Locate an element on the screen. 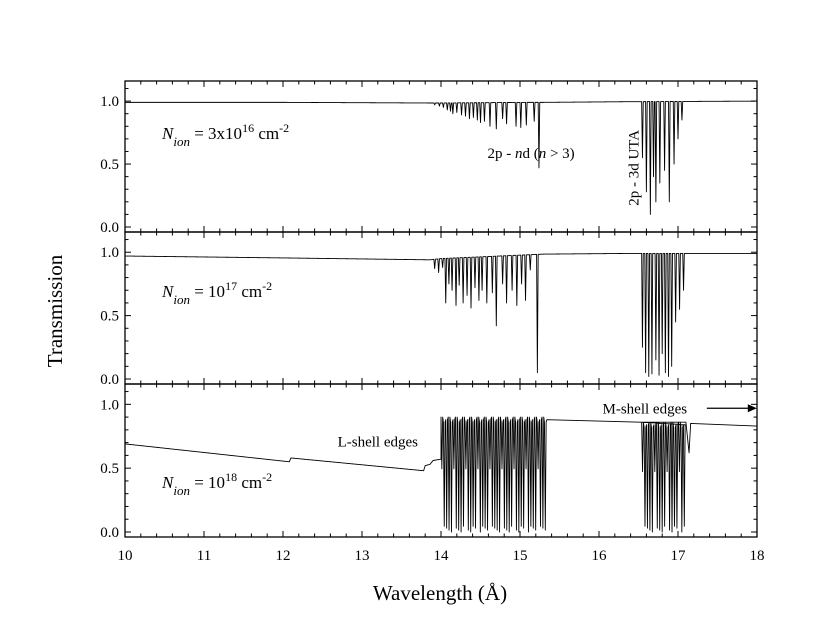  annotation-label: M-shell edges is located at coordinates (645, 409).